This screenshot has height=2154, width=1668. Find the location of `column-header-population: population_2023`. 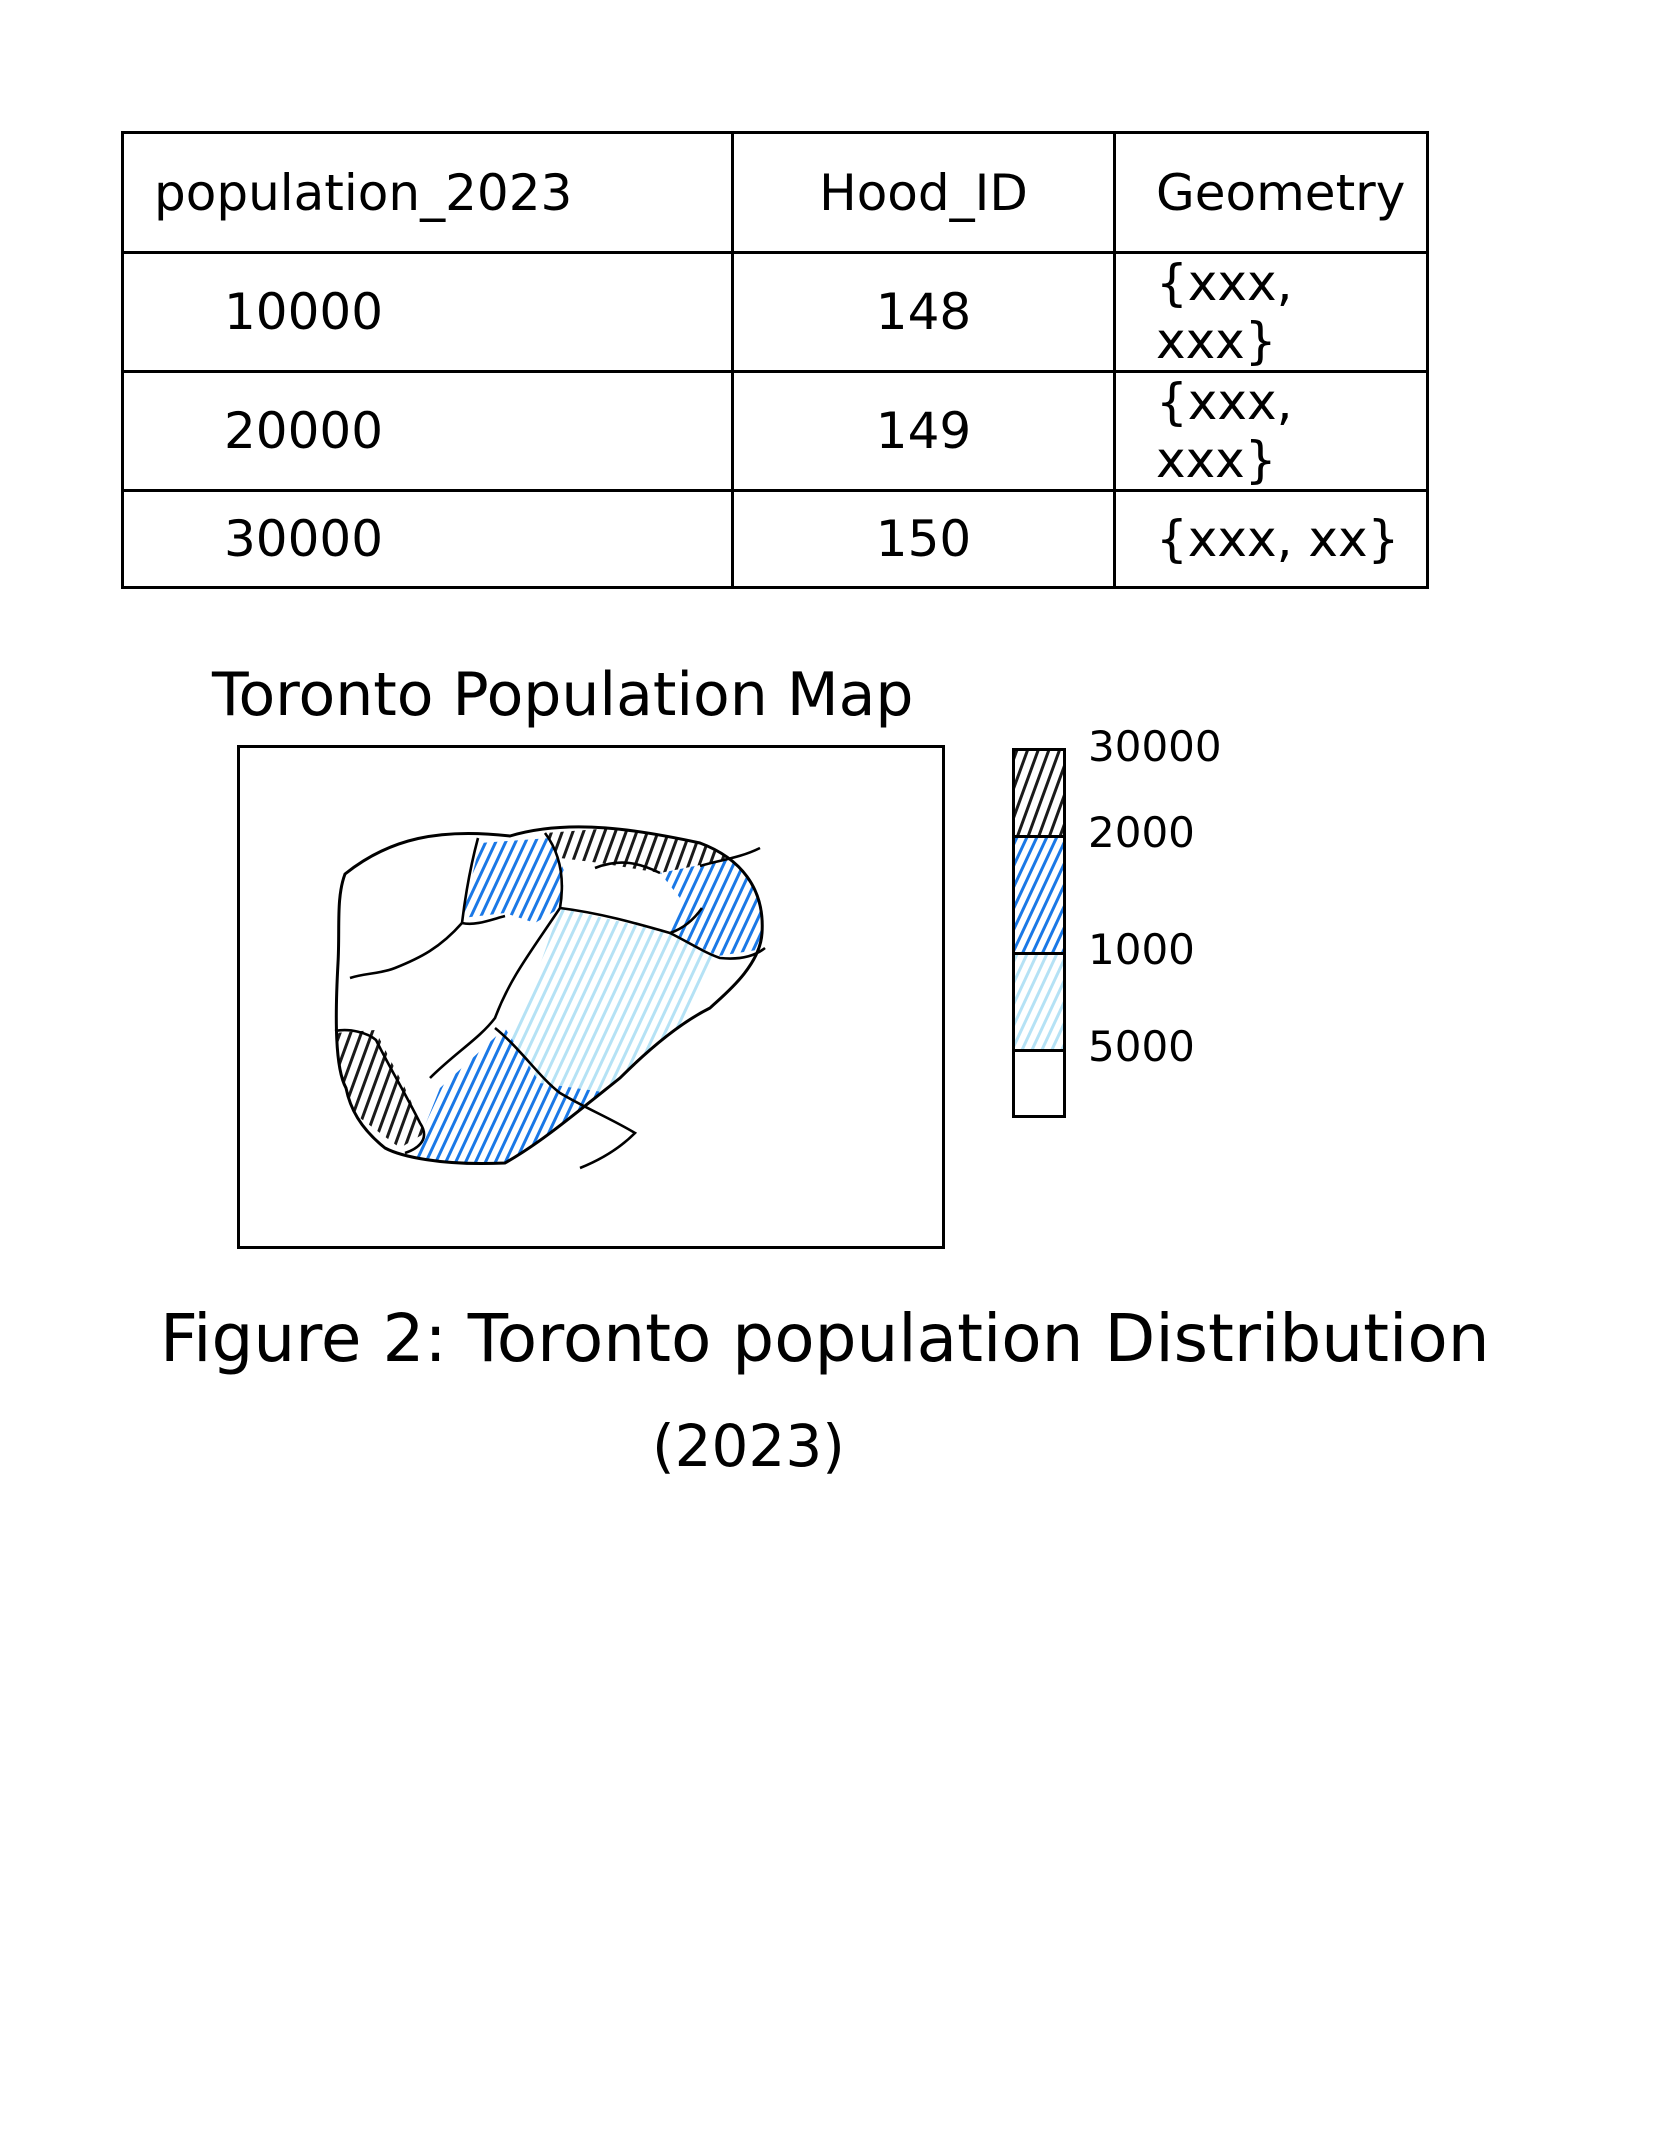

column-header-population: population_2023 is located at coordinates (427, 192).